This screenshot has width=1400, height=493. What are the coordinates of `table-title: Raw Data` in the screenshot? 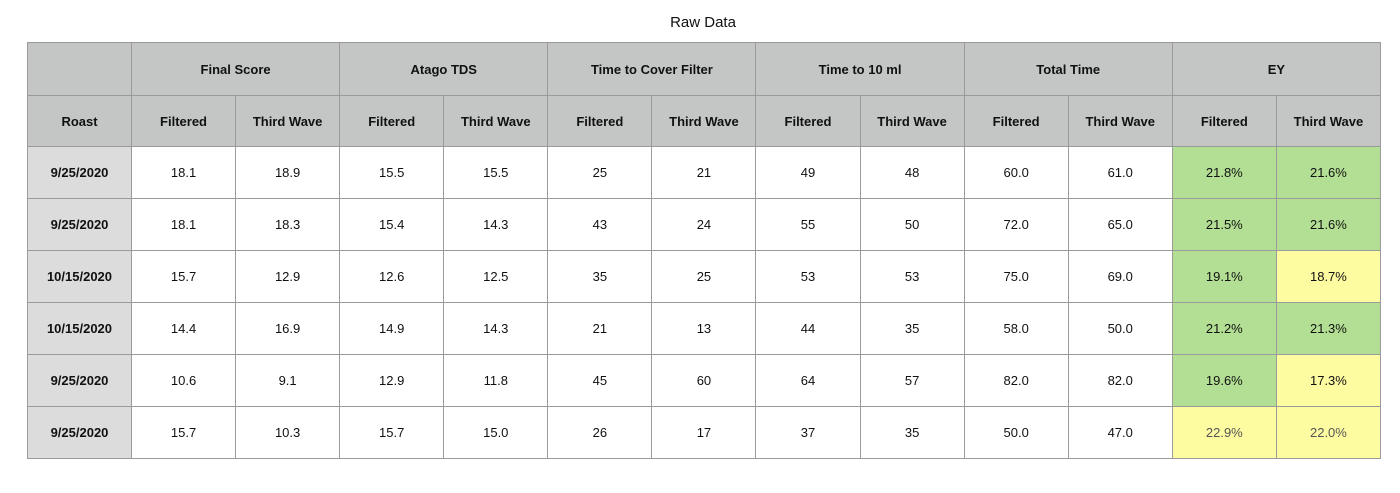 It's located at (703, 22).